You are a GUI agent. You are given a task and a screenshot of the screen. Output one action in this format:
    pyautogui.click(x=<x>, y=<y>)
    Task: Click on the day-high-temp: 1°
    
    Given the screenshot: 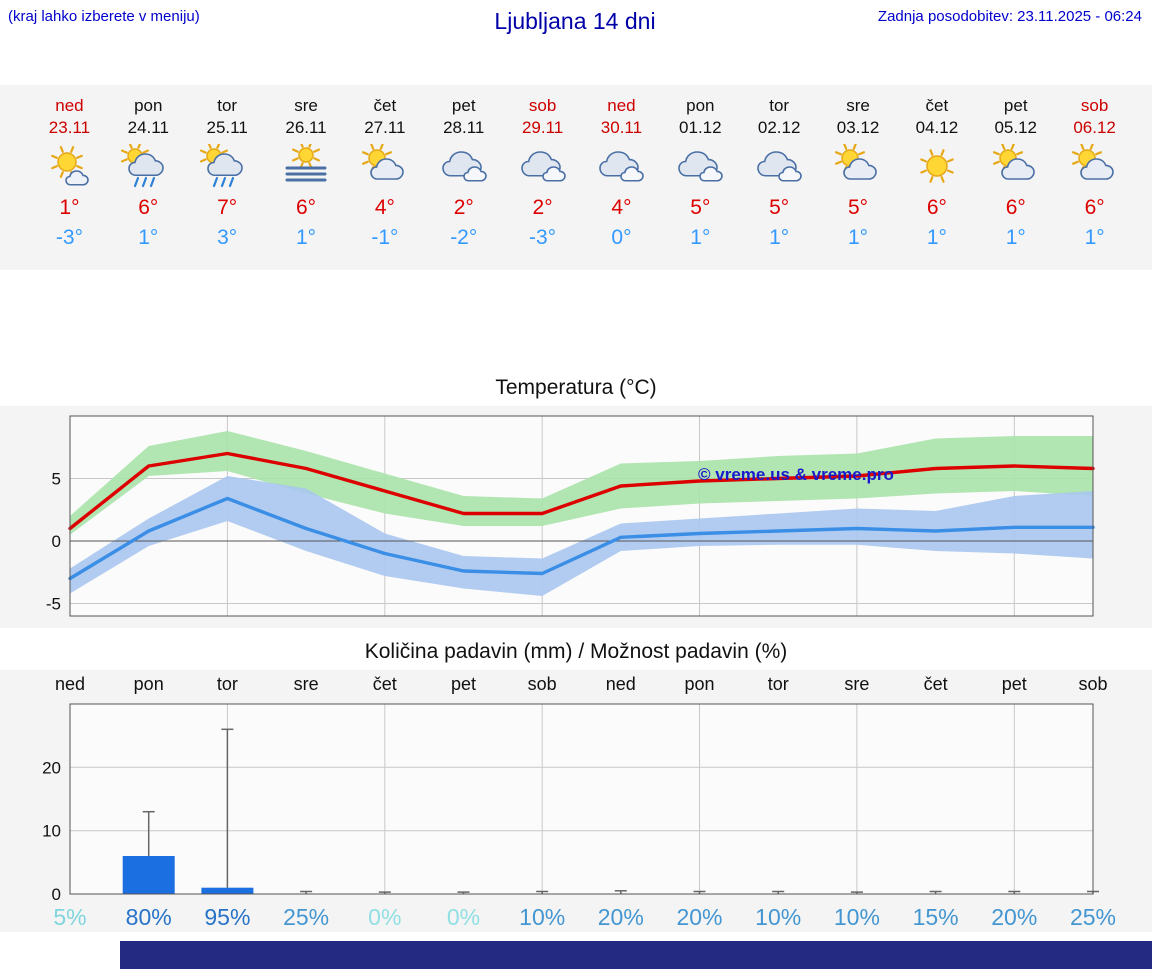 What is the action you would take?
    pyautogui.click(x=69, y=207)
    